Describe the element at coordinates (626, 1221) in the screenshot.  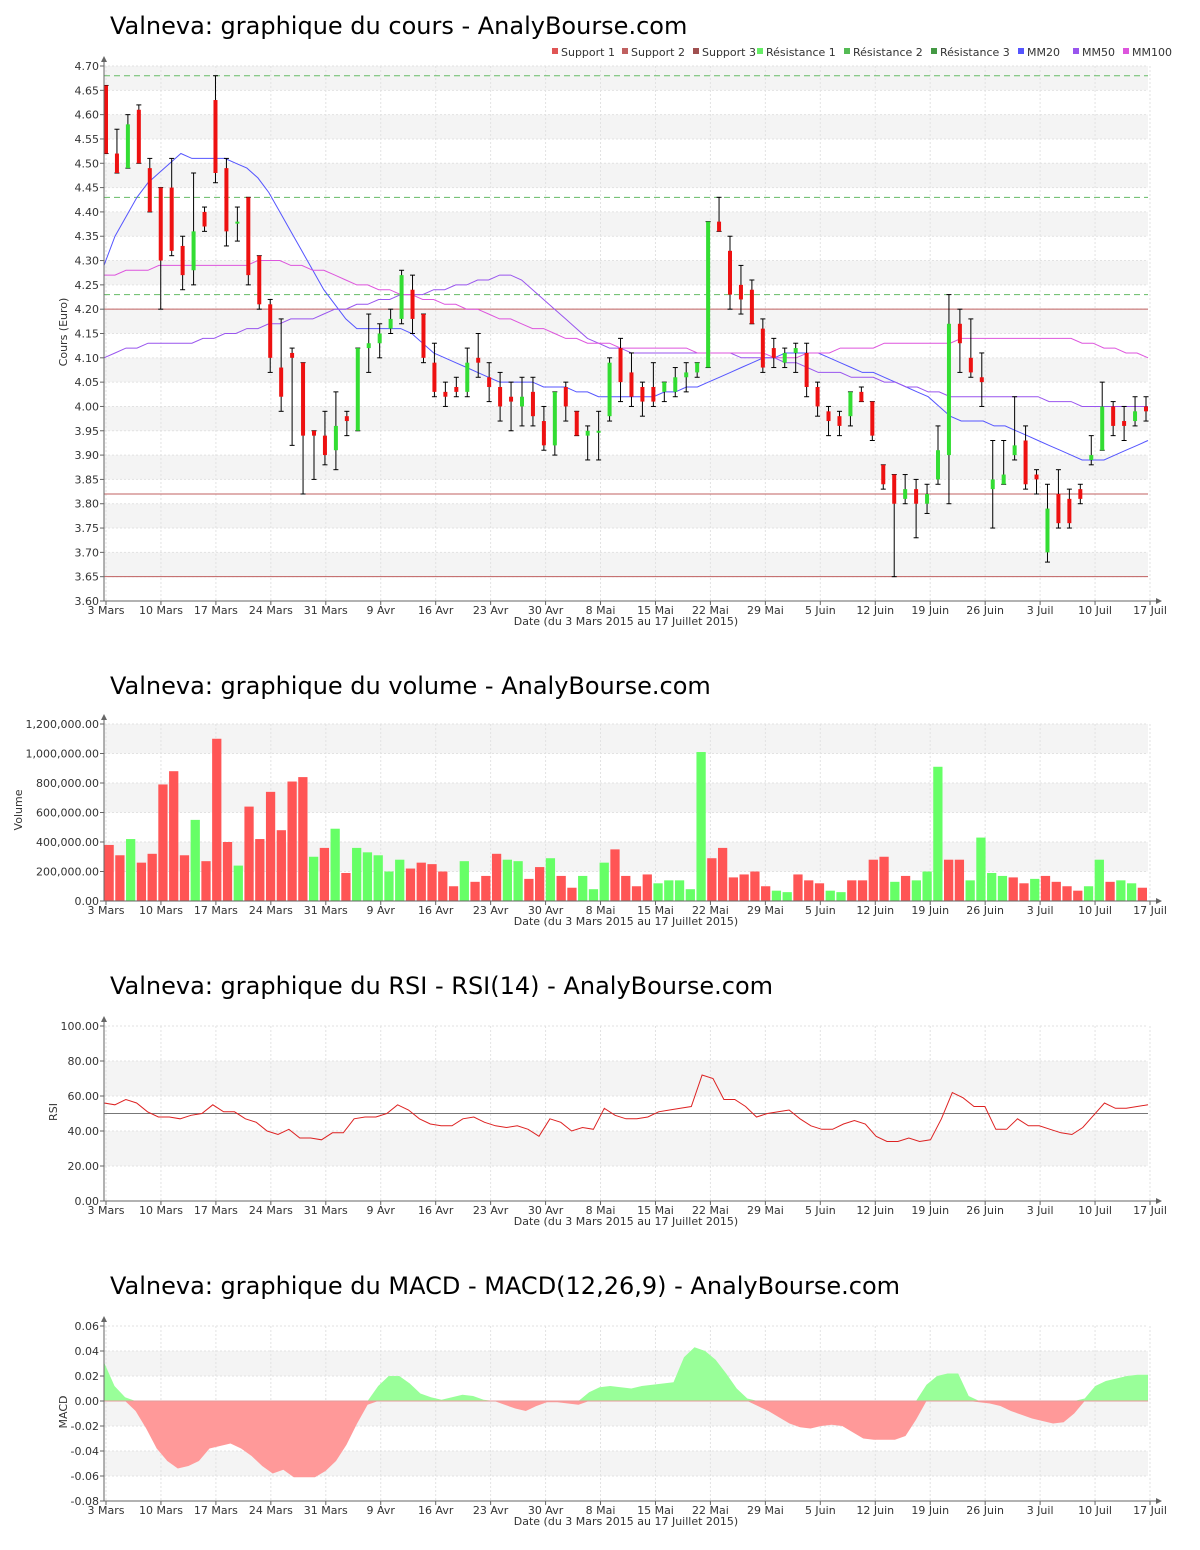
I see `rsi-chart-xlabel: Date (du 3 Mars 2015 au 17 Juillet 2015)` at that location.